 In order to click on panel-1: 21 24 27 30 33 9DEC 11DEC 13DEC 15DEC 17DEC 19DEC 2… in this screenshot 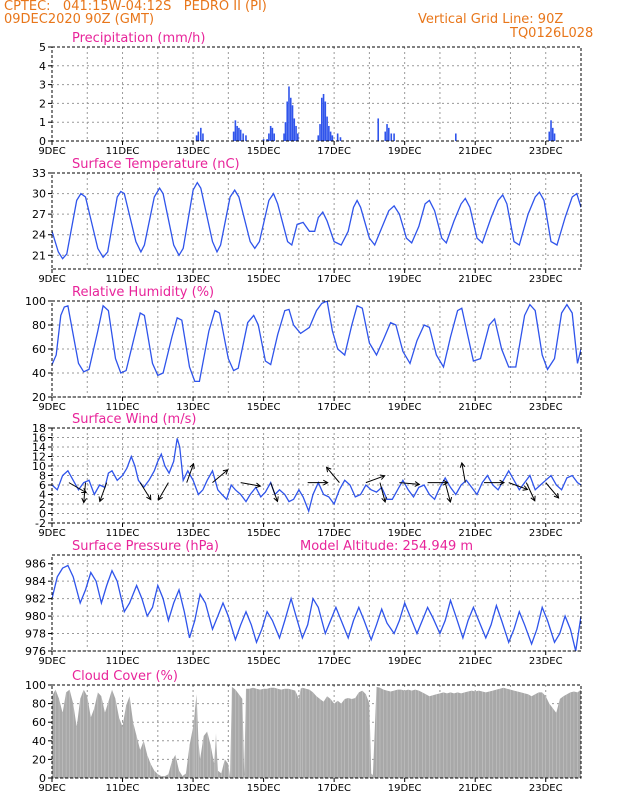, I will do `click(307, 221)`.